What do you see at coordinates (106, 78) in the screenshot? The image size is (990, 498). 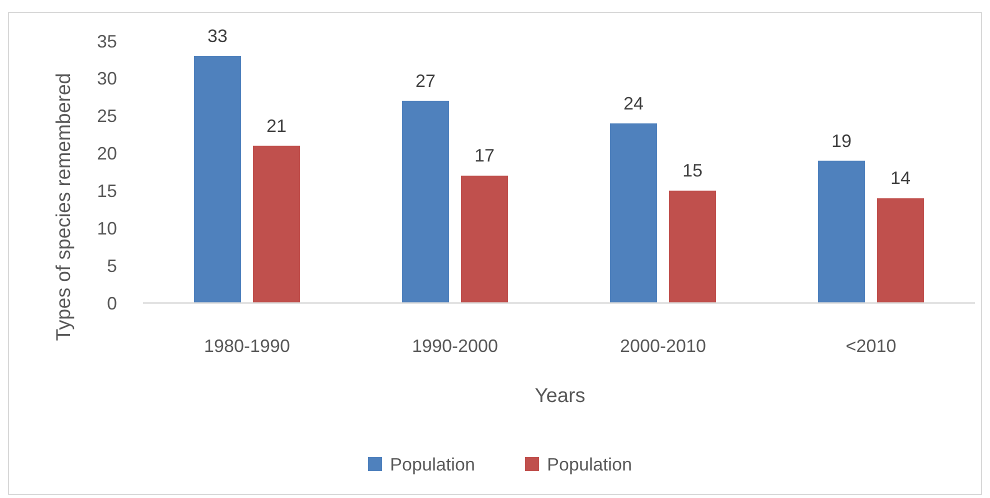 I see `y-tick-label: 30` at bounding box center [106, 78].